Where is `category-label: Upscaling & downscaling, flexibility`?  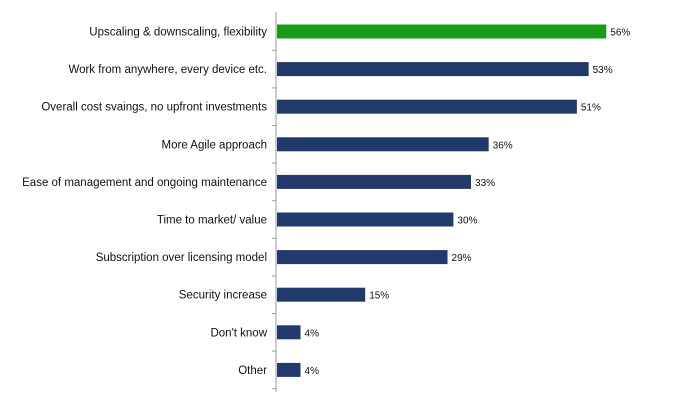 category-label: Upscaling & downscaling, flexibility is located at coordinates (178, 33).